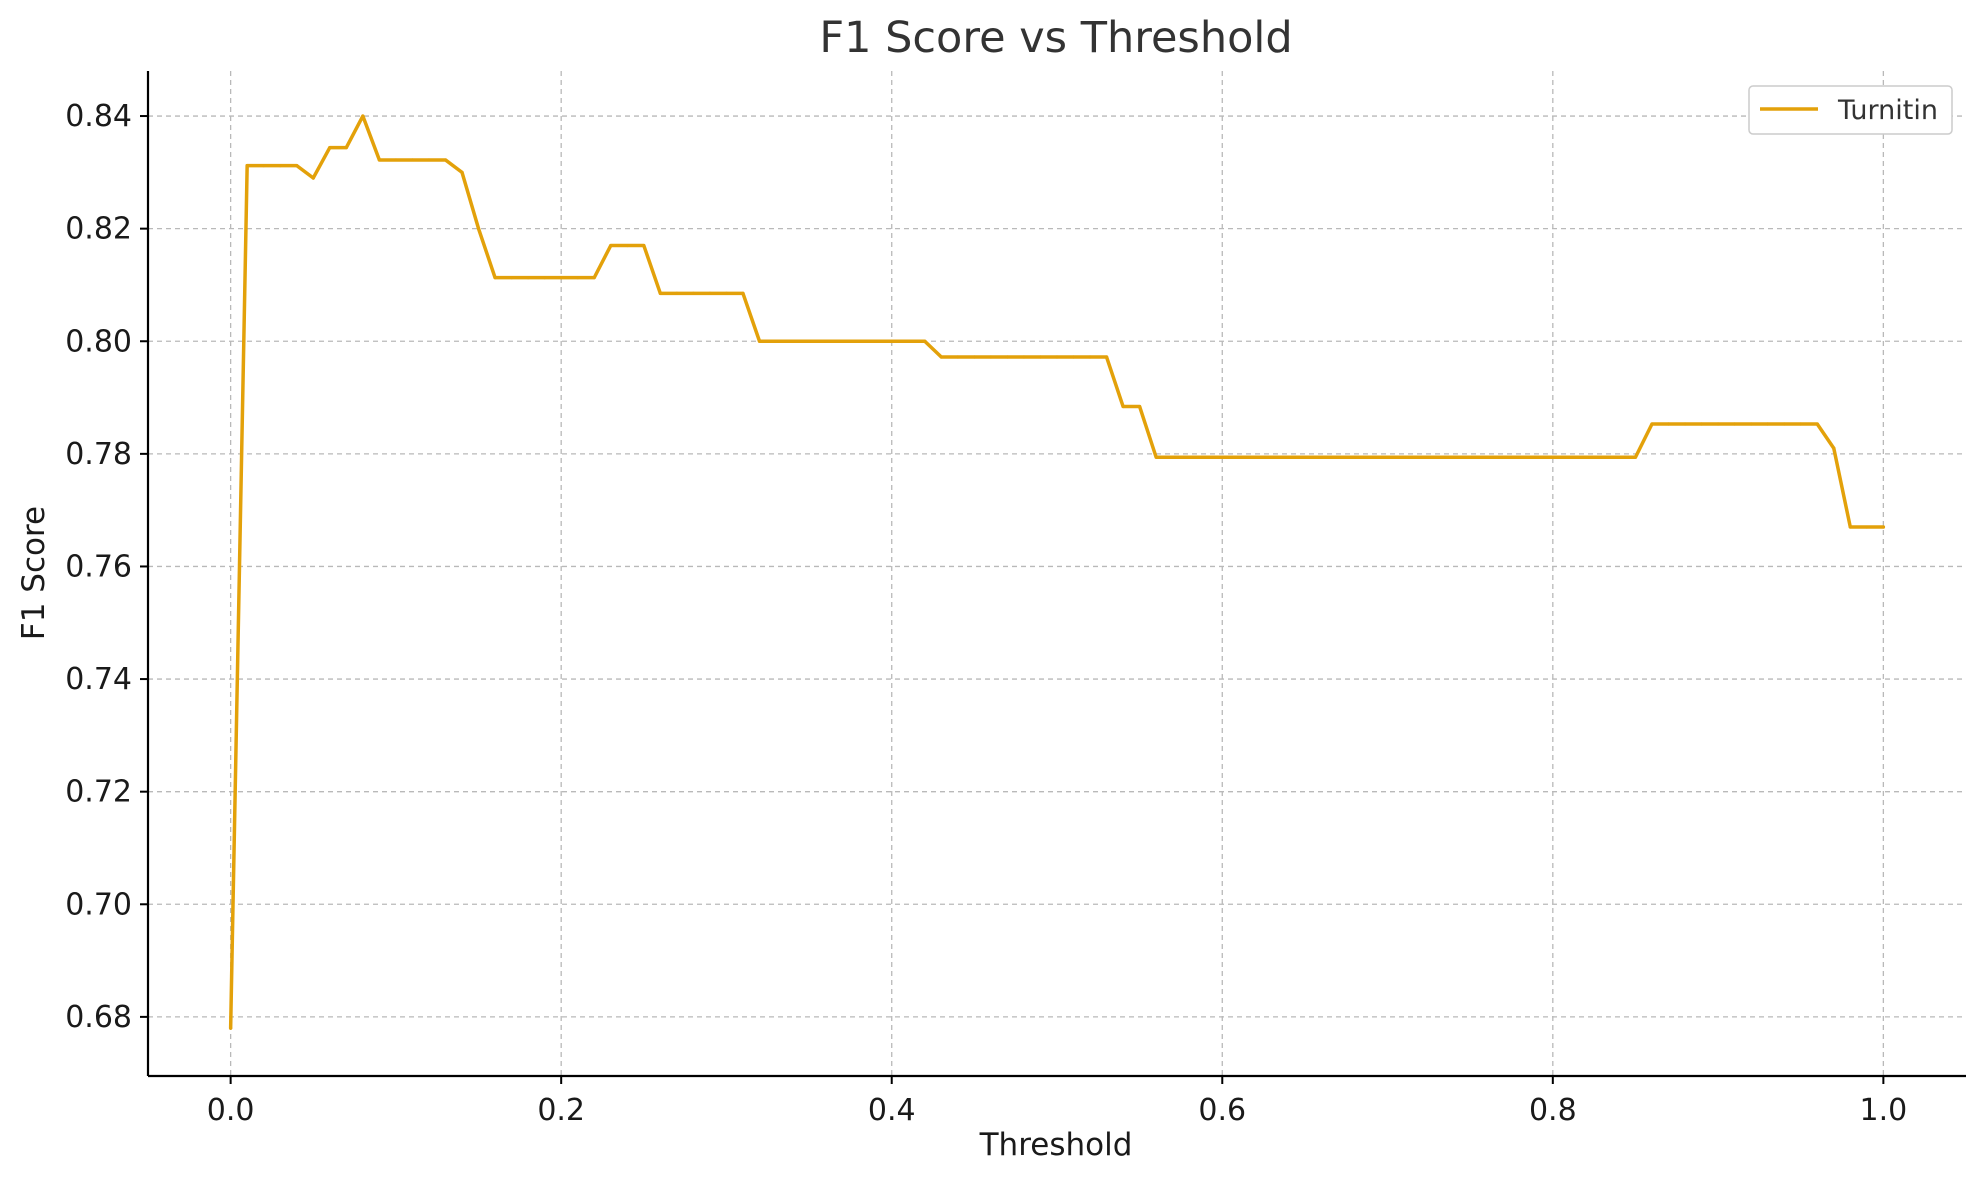 This screenshot has width=1979, height=1180. What do you see at coordinates (98, 229) in the screenshot?
I see `y-tick-label: 0.82` at bounding box center [98, 229].